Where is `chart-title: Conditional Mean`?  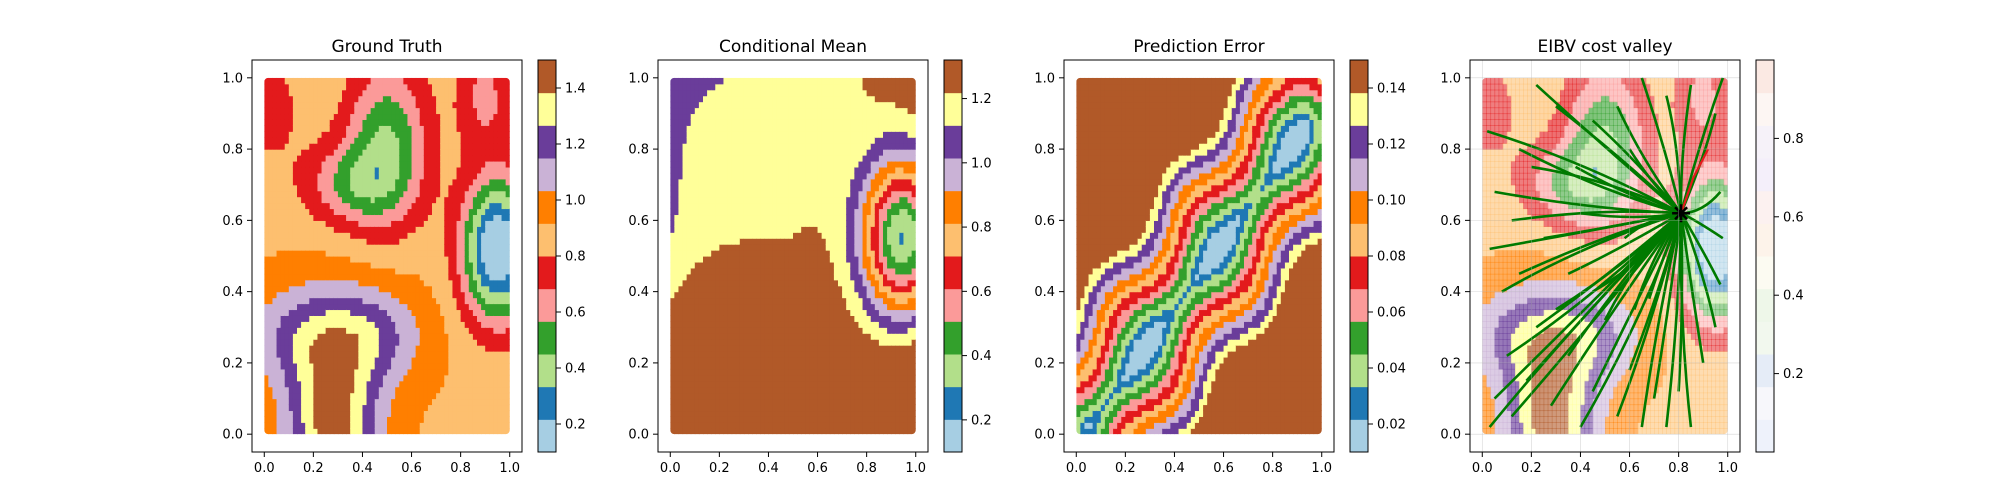 chart-title: Conditional Mean is located at coordinates (793, 47).